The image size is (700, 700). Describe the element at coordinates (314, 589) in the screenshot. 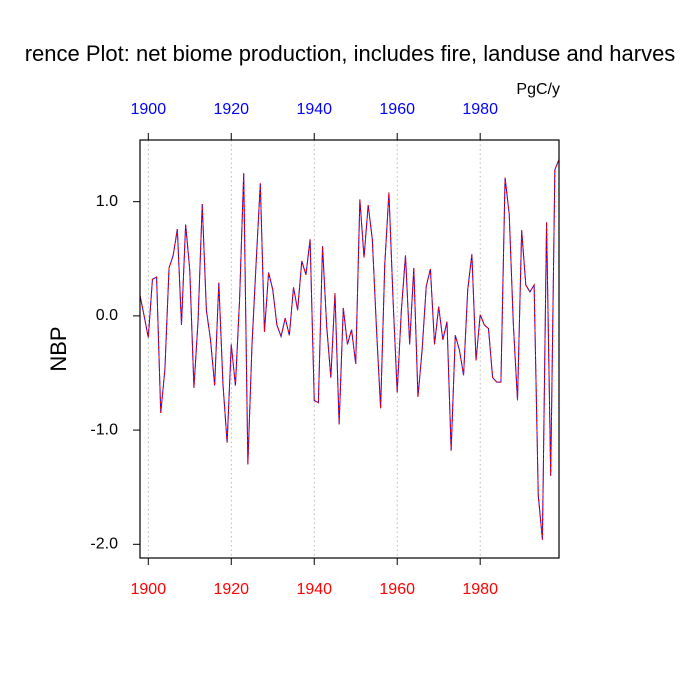

I see `x-tick-label: 1940` at that location.